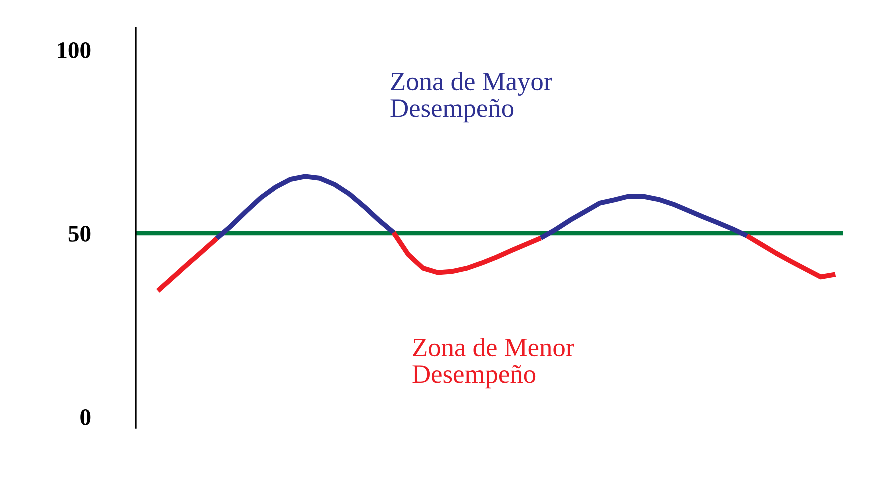 The height and width of the screenshot is (480, 873). What do you see at coordinates (79, 234) in the screenshot?
I see `y-tick-label: 50` at bounding box center [79, 234].